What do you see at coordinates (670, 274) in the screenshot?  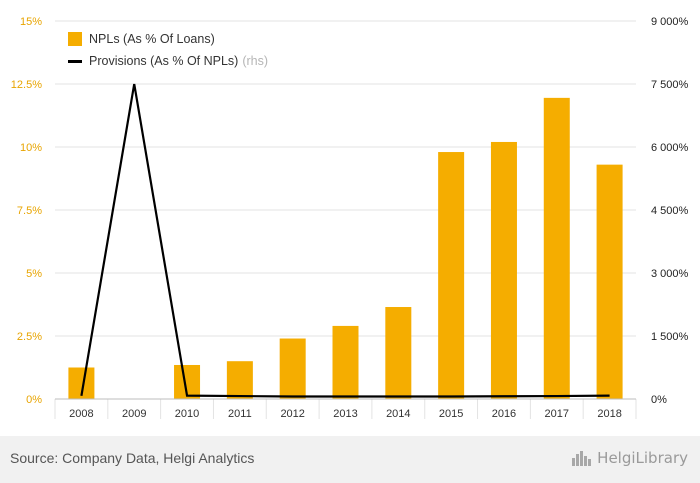 I see `y-right-tick-label: 3 000%` at bounding box center [670, 274].